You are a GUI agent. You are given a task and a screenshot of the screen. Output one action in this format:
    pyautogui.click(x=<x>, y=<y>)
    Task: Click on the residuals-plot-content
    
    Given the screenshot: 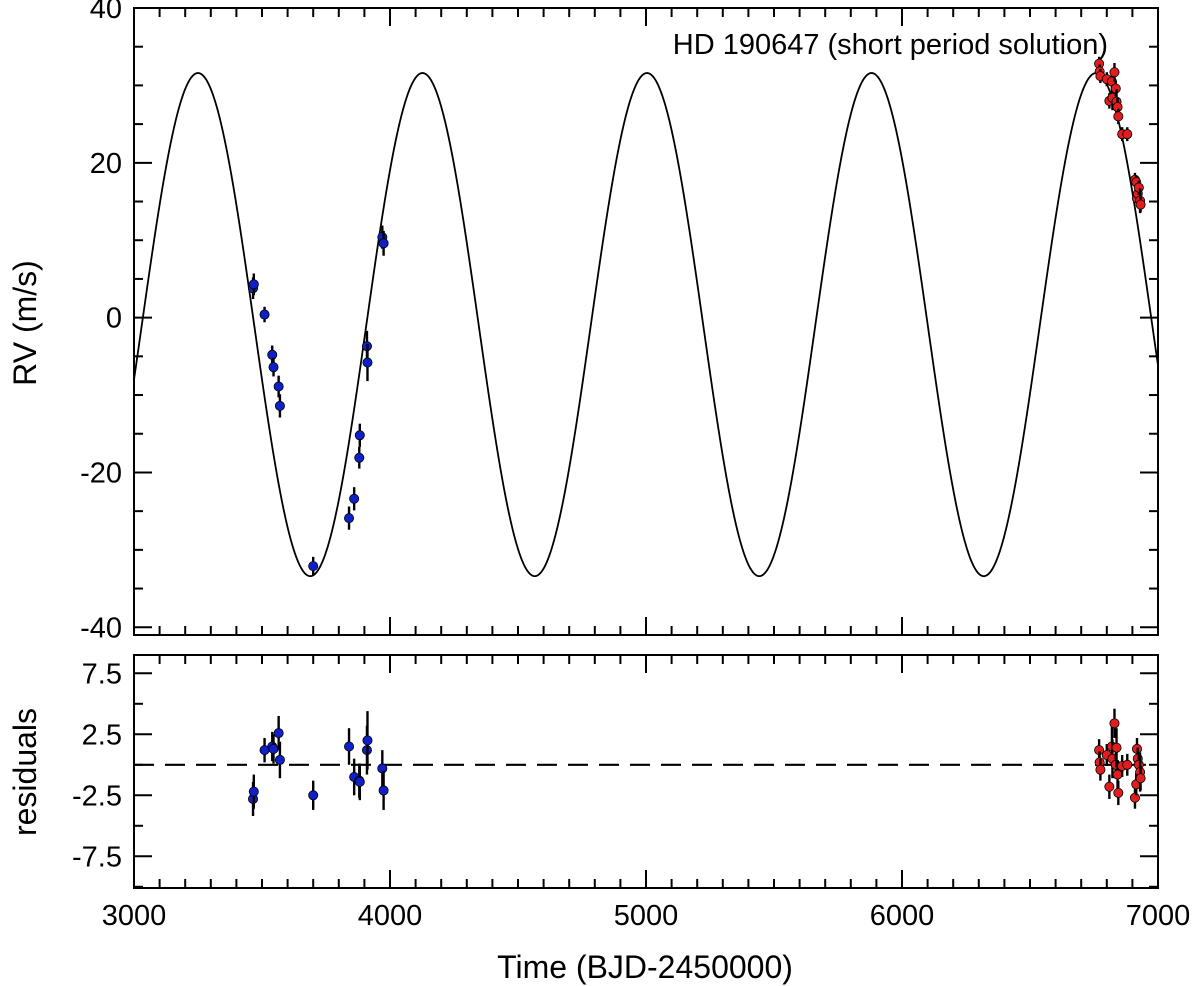 What is the action you would take?
    pyautogui.click(x=646, y=762)
    